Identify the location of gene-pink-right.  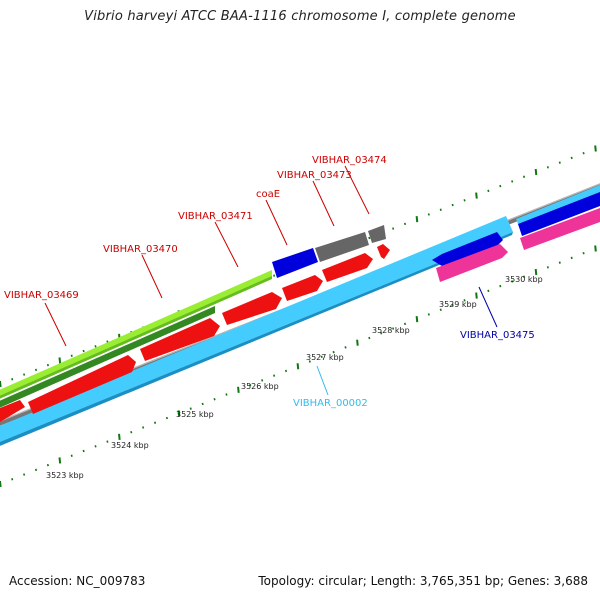
(560, 229).